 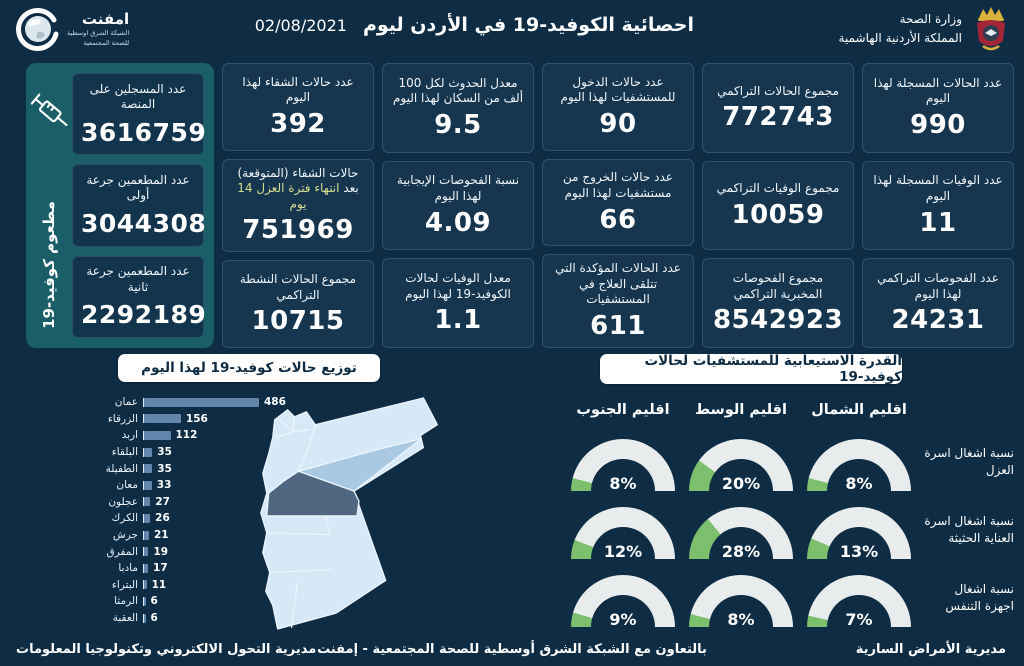 What do you see at coordinates (778, 303) in the screenshot?
I see `stat-card-total-tests: مجموع الفحوصات المخبرية التراكمي 8542923` at bounding box center [778, 303].